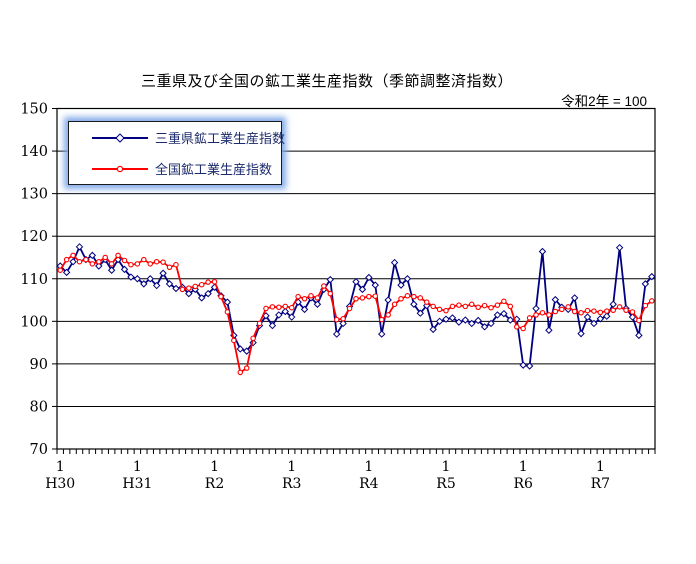  What do you see at coordinates (186, 169) in the screenshot?
I see `legend-item-zenkoku: 全国鉱工業生産指数` at bounding box center [186, 169].